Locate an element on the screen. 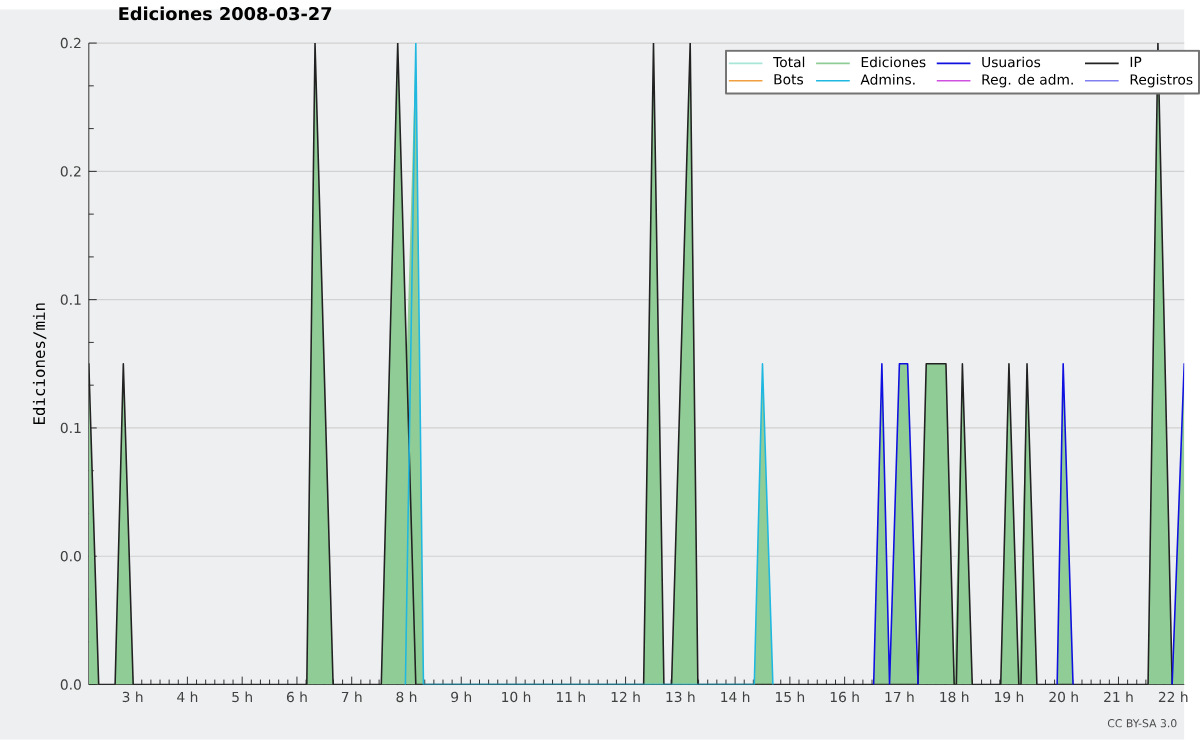 This screenshot has height=740, width=1200. chart-title: Ediciones 2008-03-27 is located at coordinates (225, 13).